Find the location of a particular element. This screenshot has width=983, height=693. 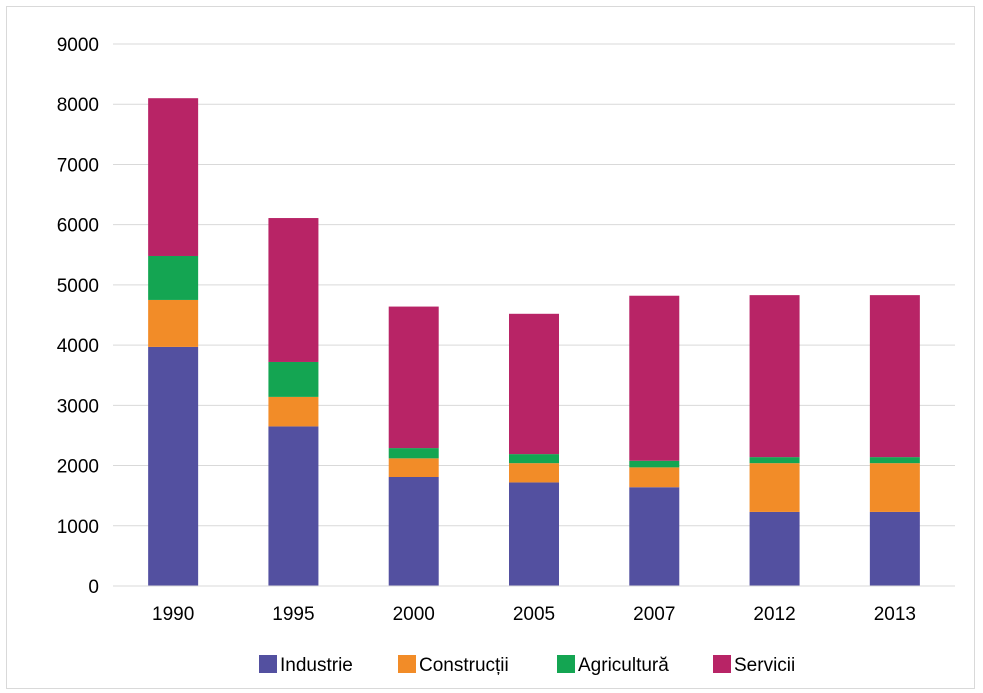

legend-label: Agricultură is located at coordinates (623, 665).